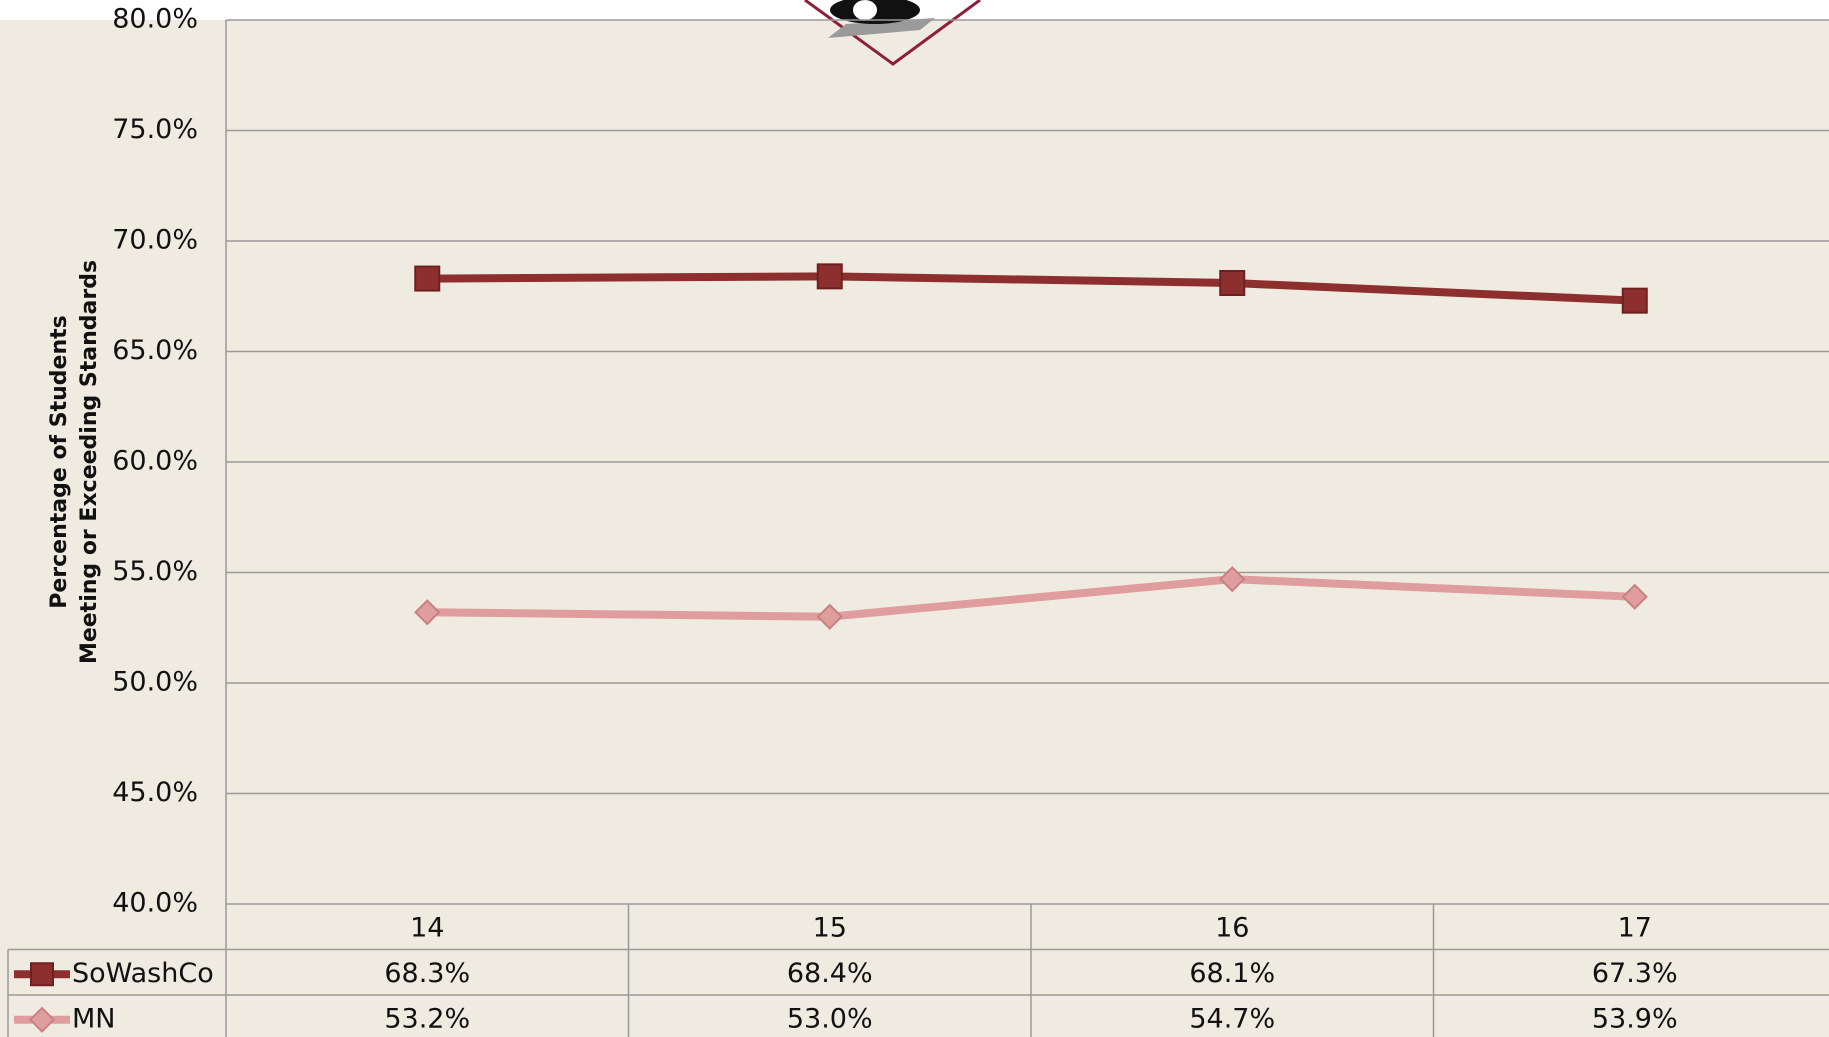 Image resolution: width=1829 pixels, height=1037 pixels. I want to click on x-tick-label: 14, so click(427, 927).